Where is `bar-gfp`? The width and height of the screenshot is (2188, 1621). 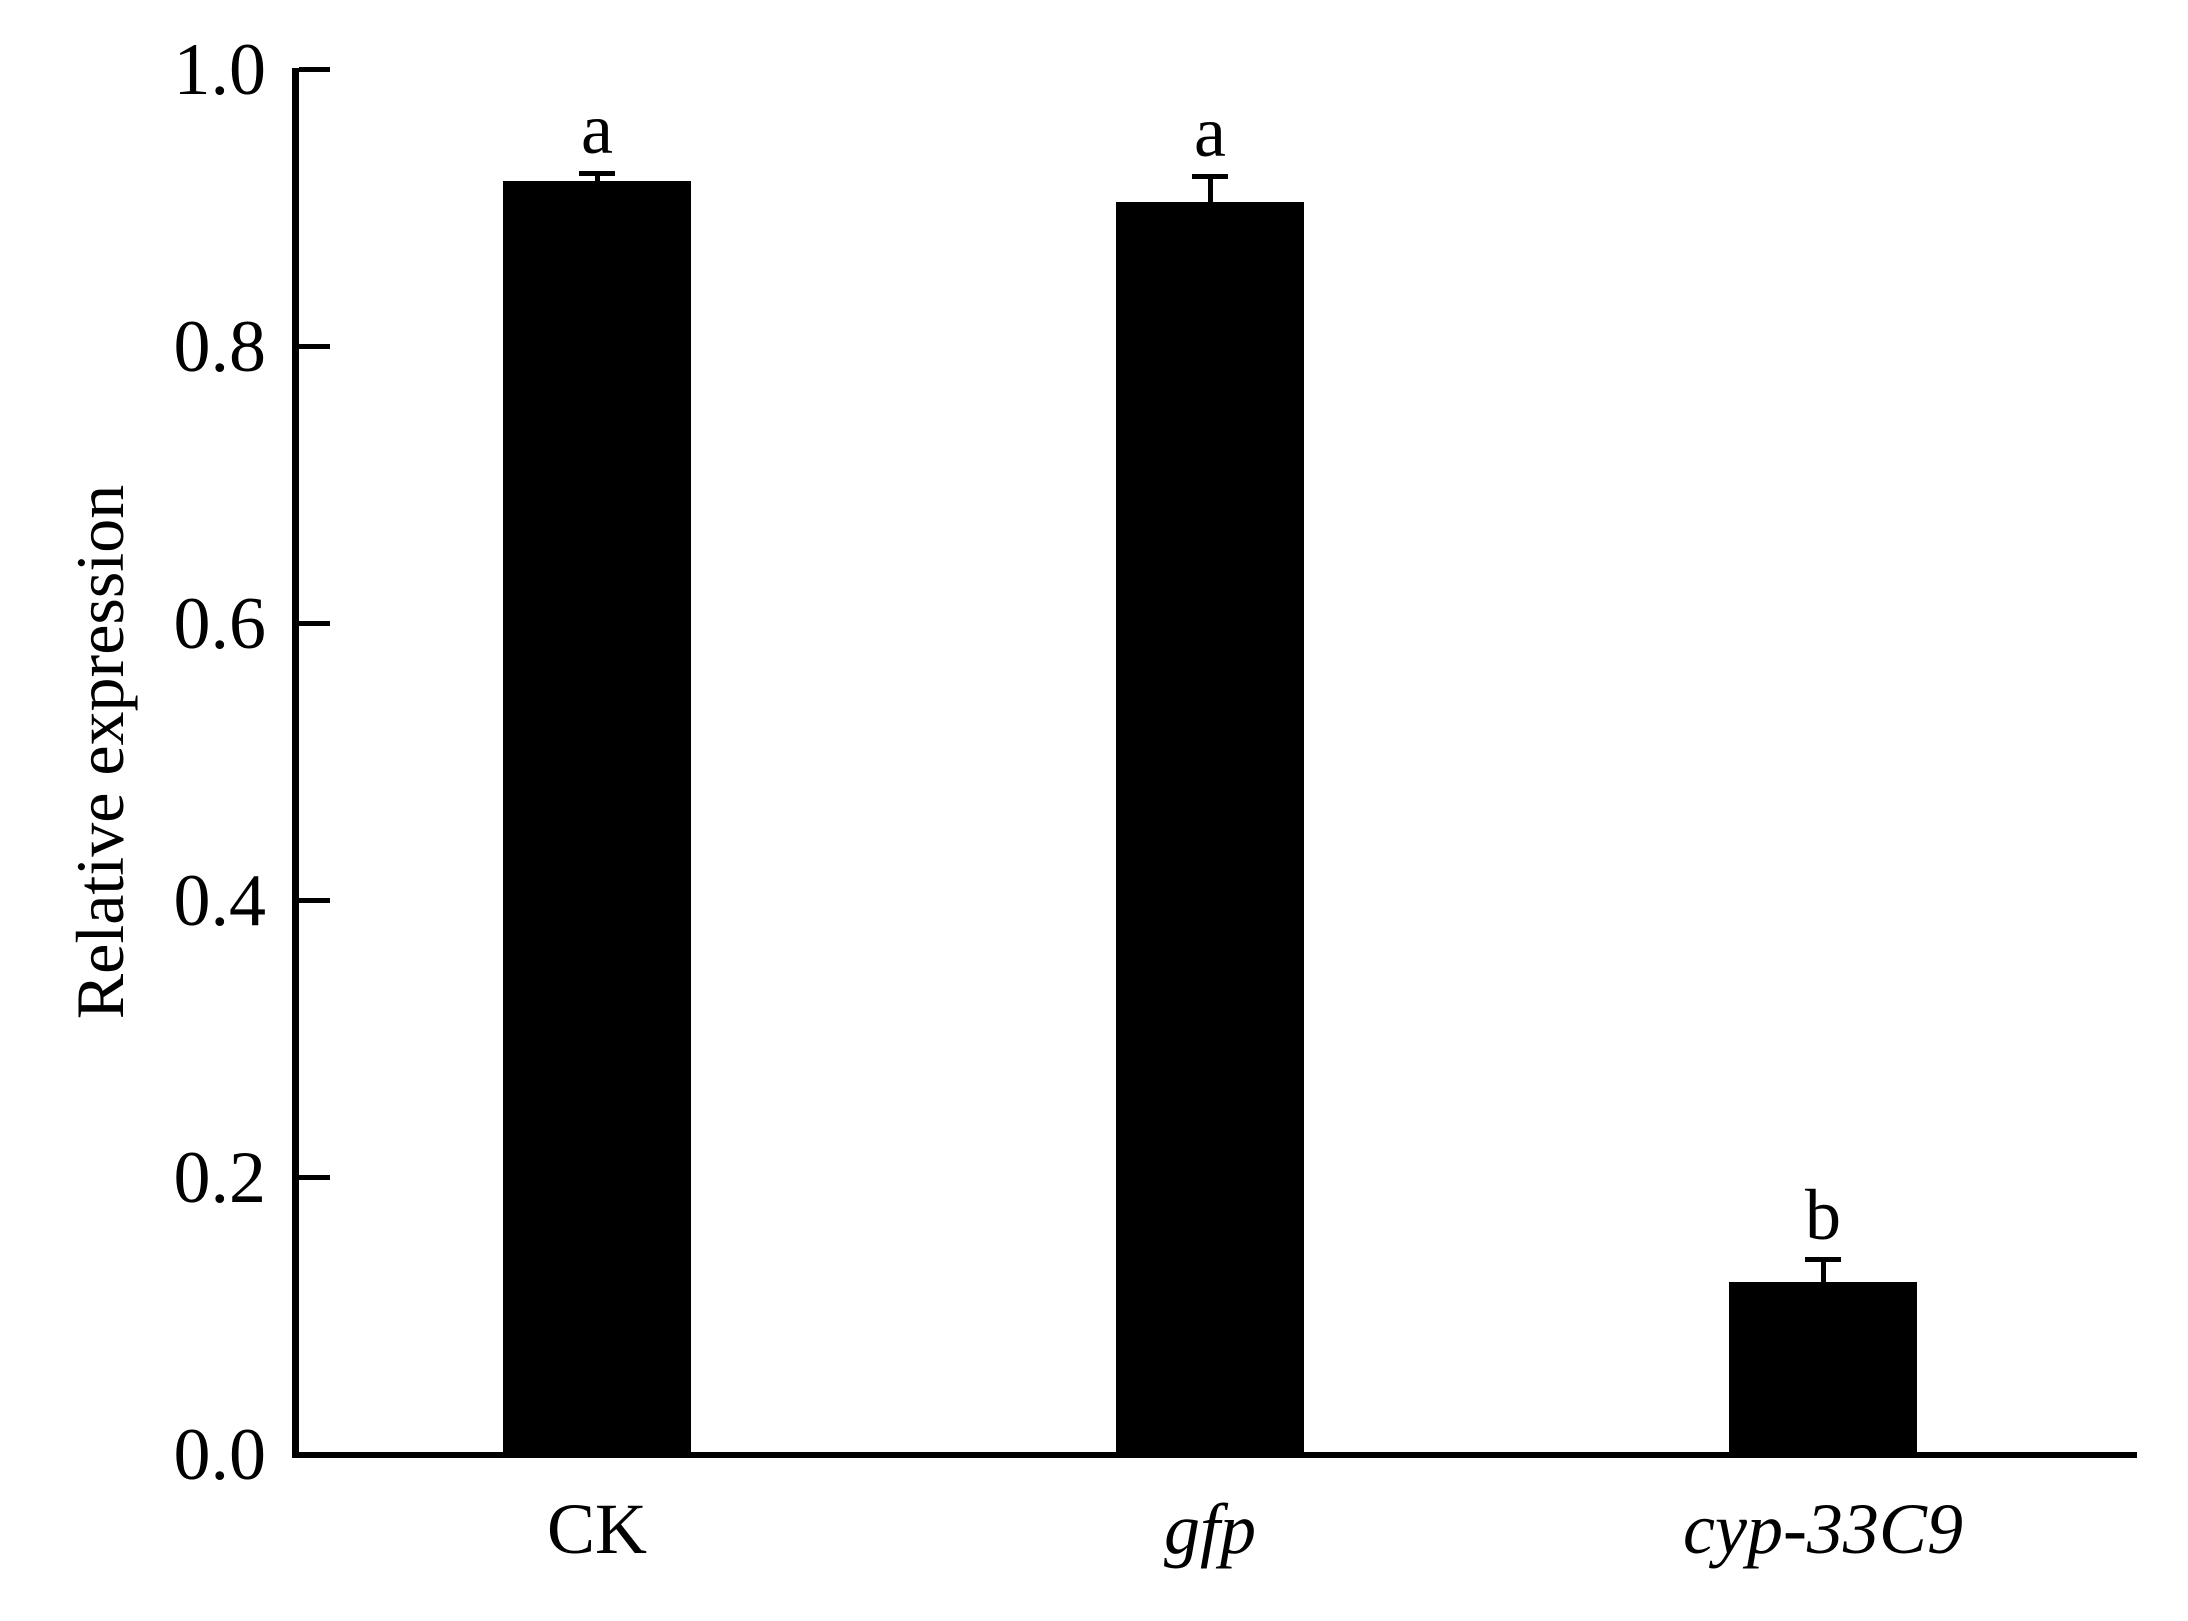
bar-gfp is located at coordinates (1210, 828).